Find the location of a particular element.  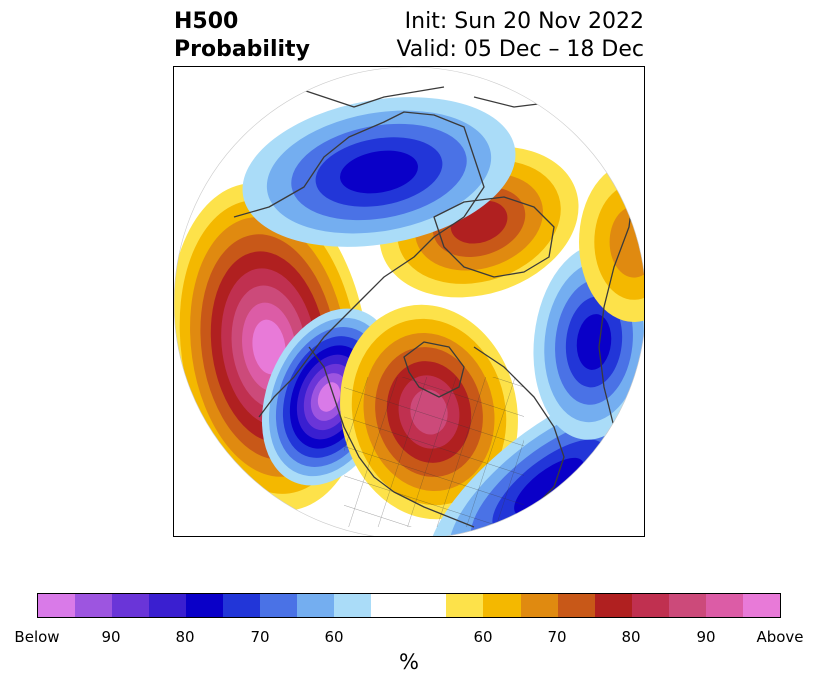

probability-colorbar is located at coordinates (409, 605).